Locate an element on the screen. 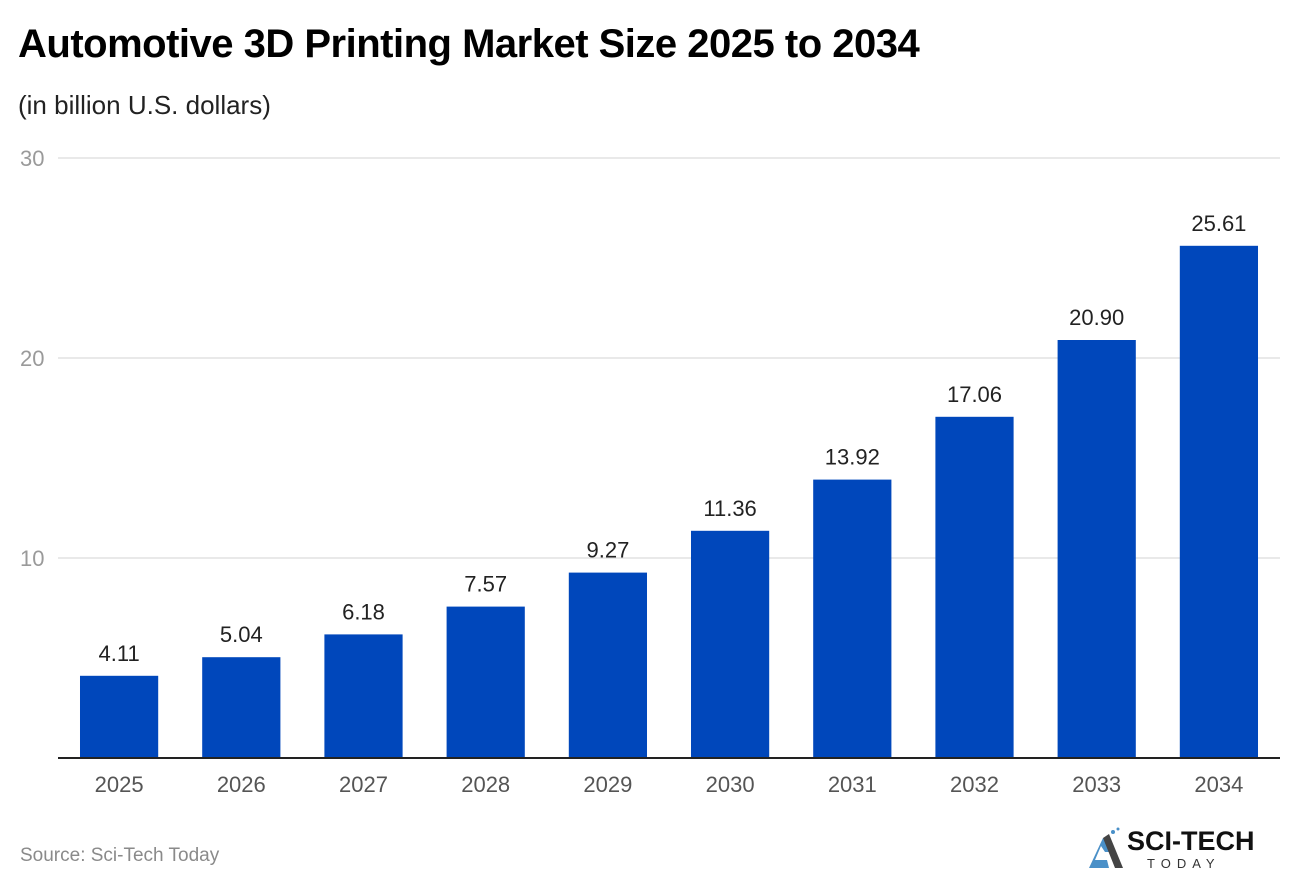 Image resolution: width=1300 pixels, height=890 pixels. logo-subtext: TODAY is located at coordinates (1184, 863).